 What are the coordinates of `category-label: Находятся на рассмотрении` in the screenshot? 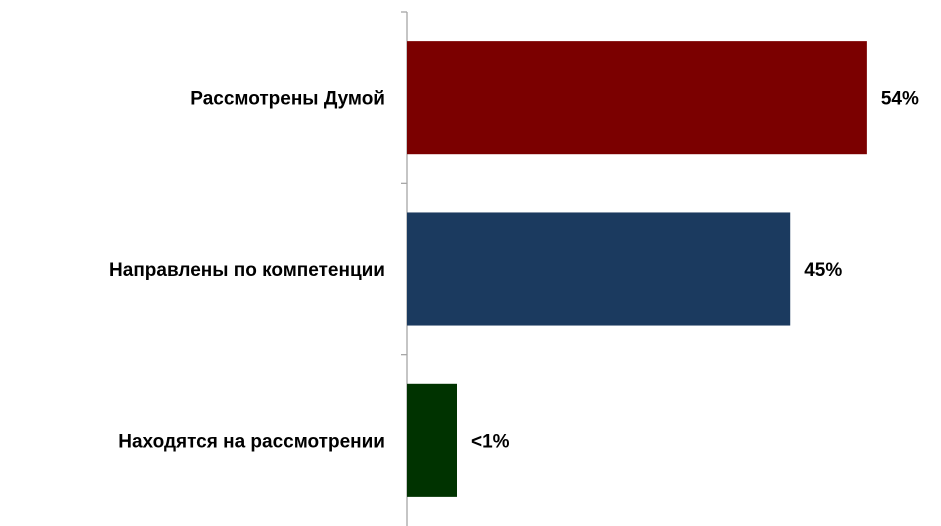 It's located at (251, 441).